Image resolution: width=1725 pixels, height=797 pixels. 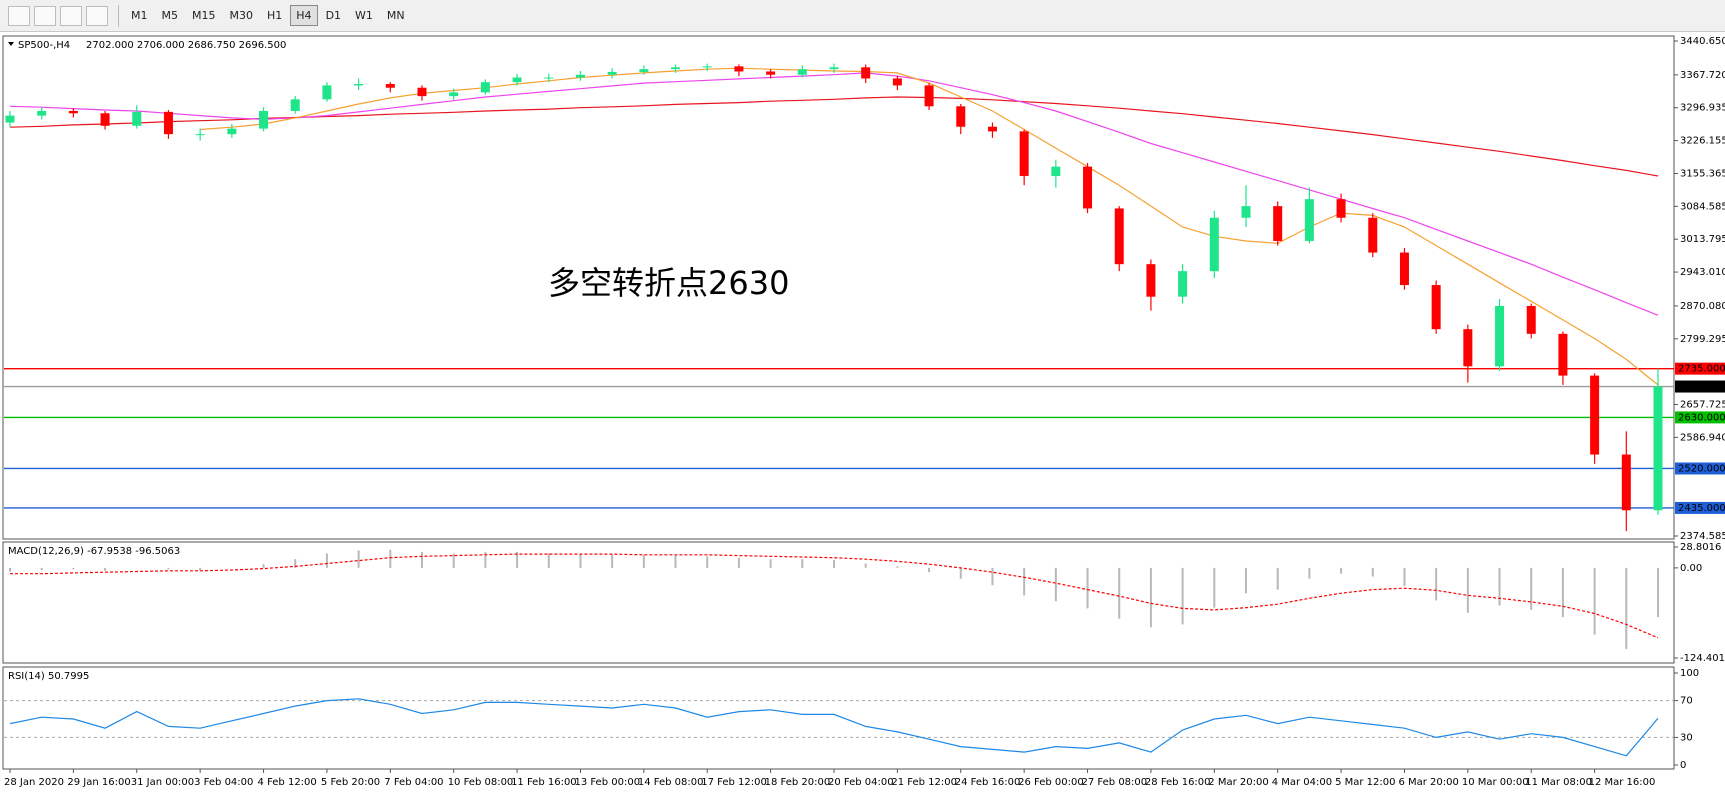 I want to click on y-tick-label: 3155.365, so click(x=1702, y=173).